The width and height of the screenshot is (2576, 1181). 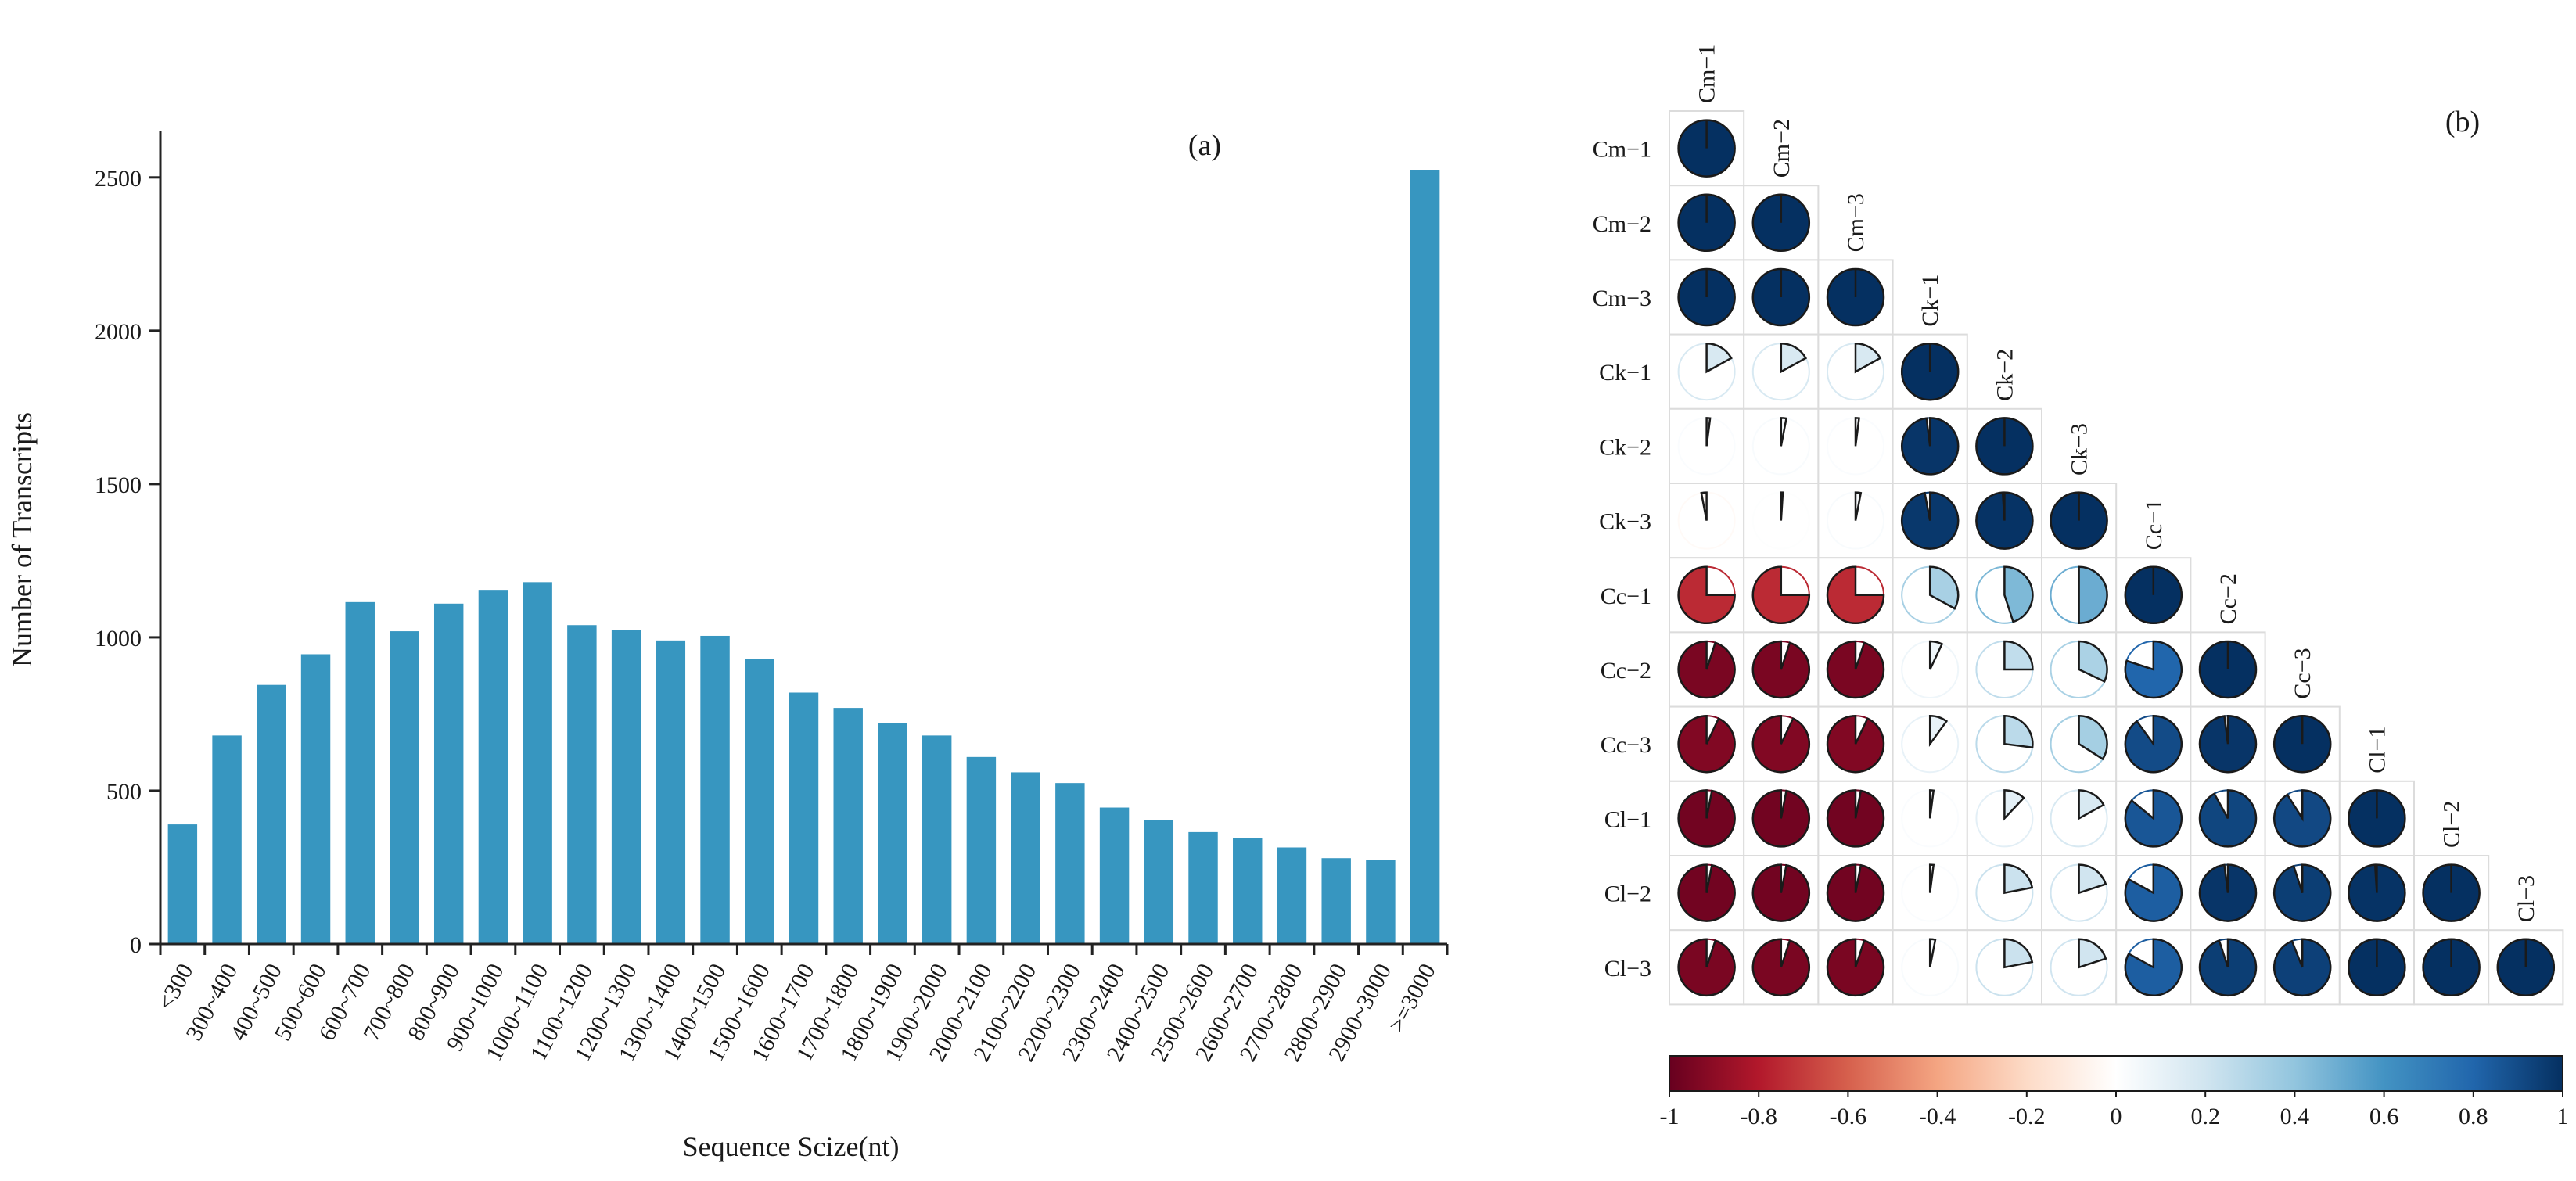 I want to click on colorbar-tick-label: -0.4, so click(x=1937, y=1116).